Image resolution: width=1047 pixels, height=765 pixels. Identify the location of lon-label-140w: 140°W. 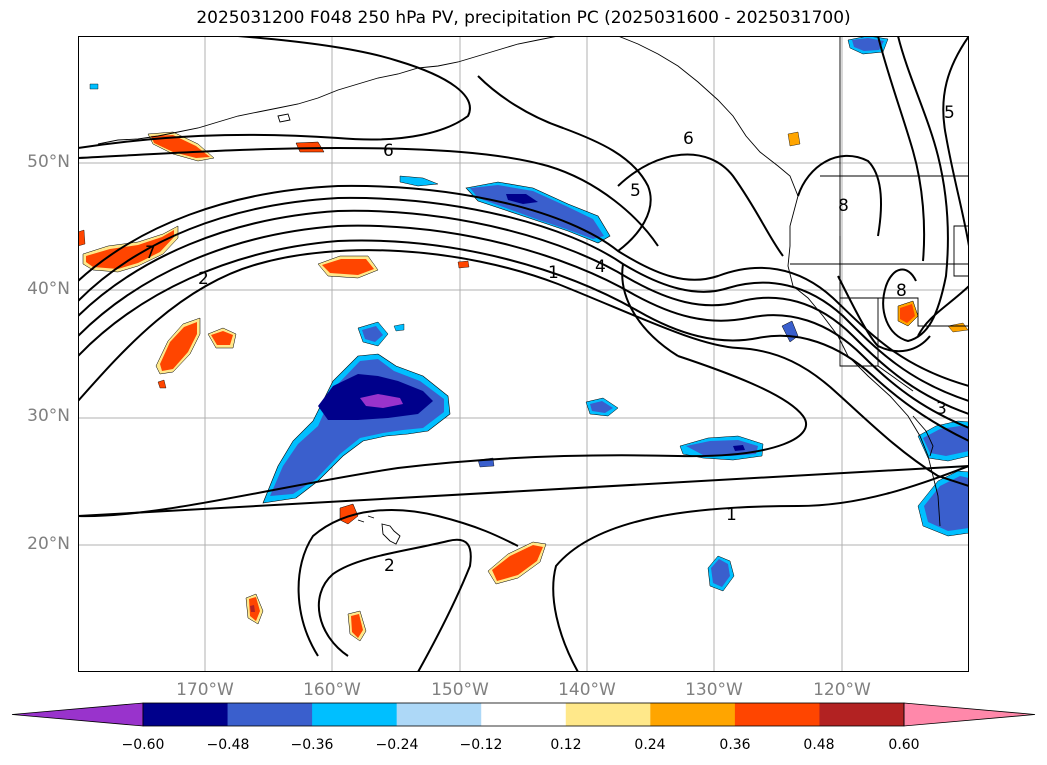
(587, 690).